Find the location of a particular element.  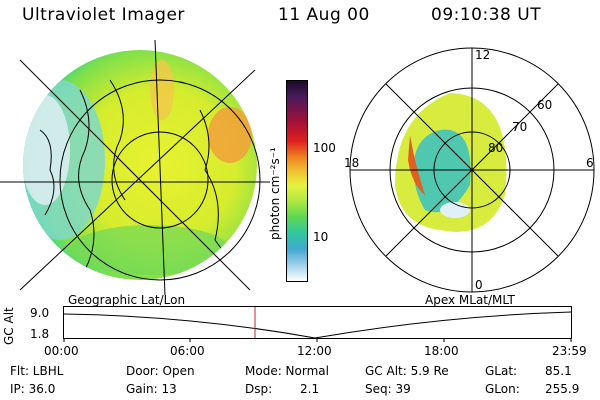

dsp-label: Dsp: is located at coordinates (259, 389).